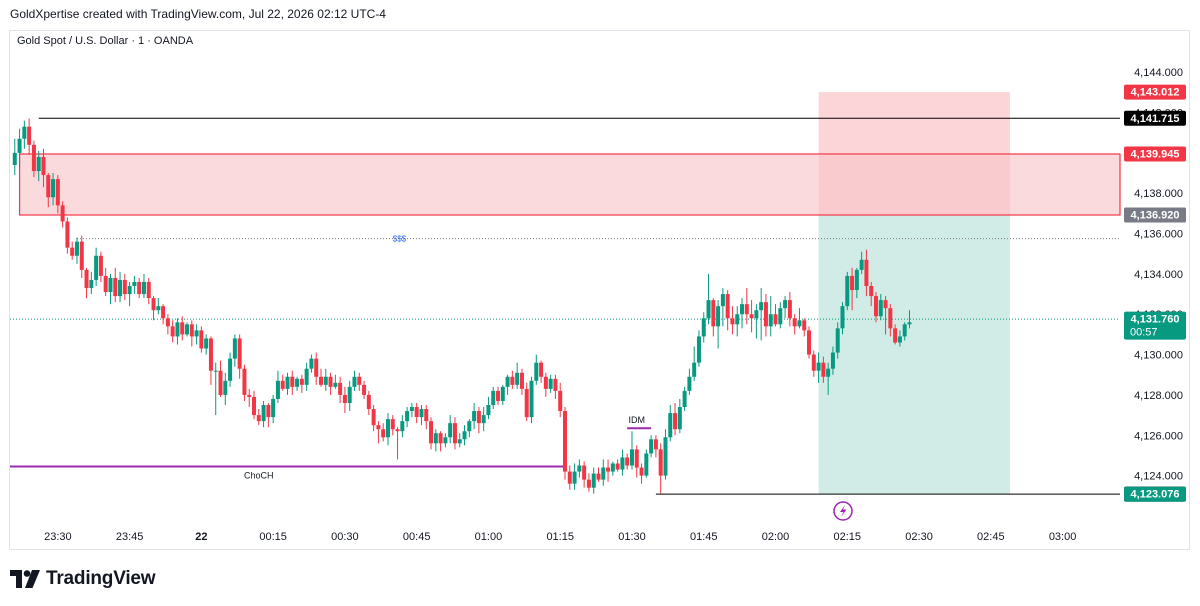  I want to click on tradingview-logo: TradingView, so click(83, 579).